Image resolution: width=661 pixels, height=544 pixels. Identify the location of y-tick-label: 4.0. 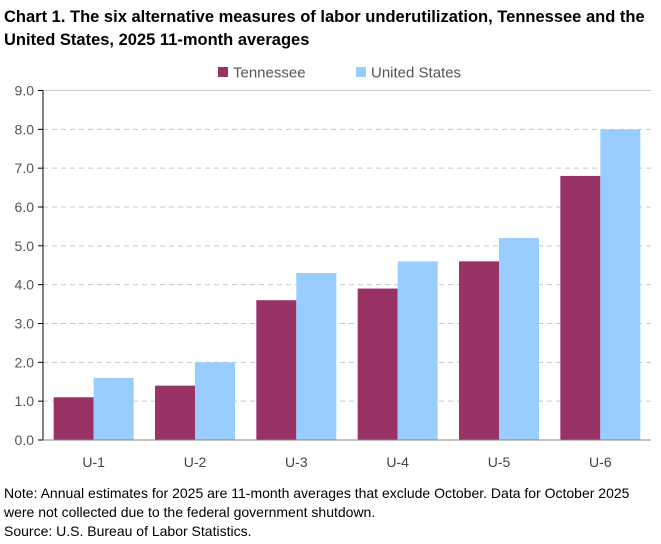
(25, 285).